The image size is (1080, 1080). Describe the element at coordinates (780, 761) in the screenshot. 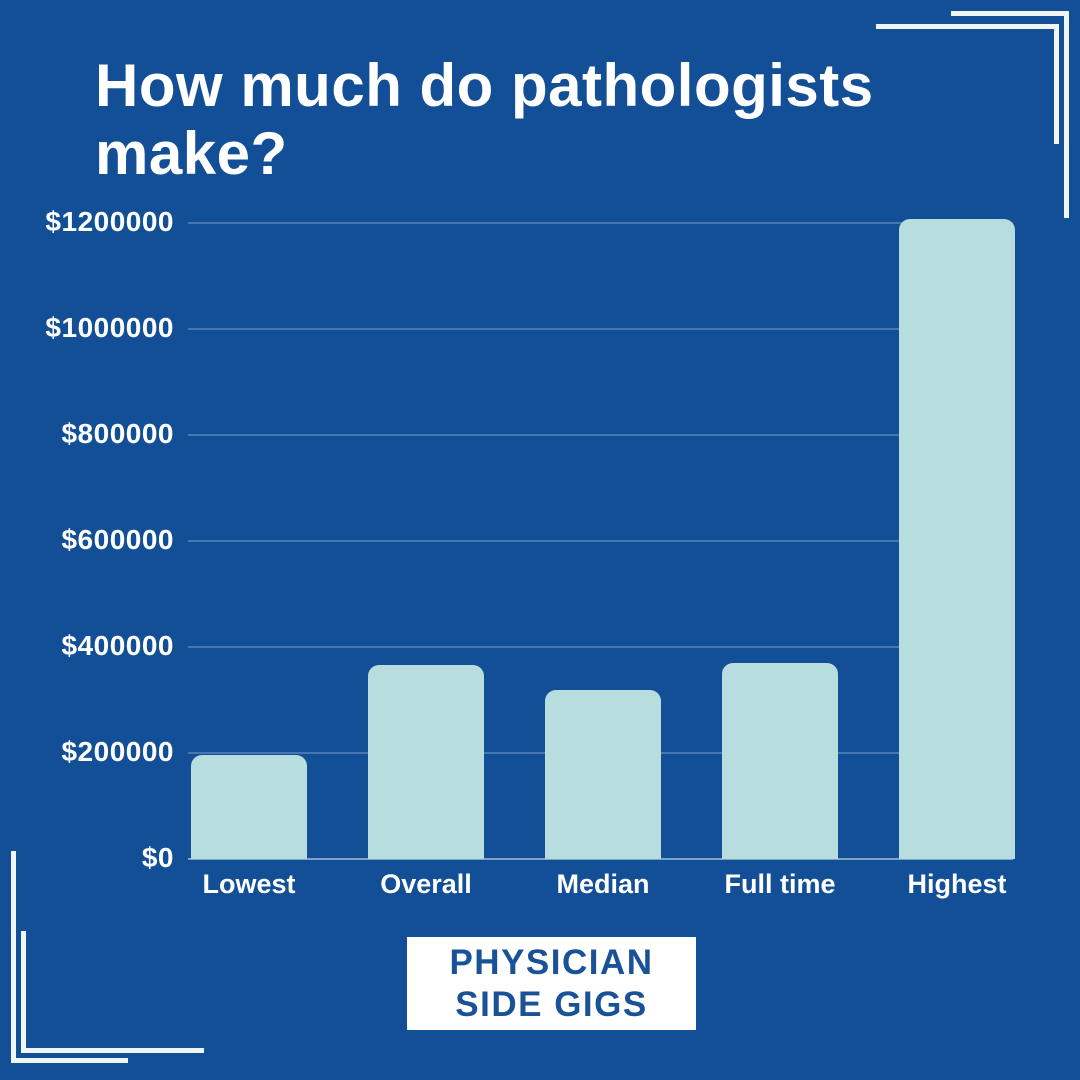

I see `bar-full-time` at that location.